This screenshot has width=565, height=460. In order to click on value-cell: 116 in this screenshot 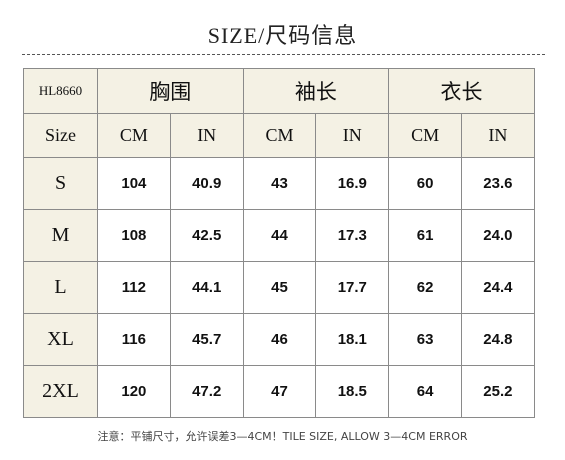, I will do `click(134, 339)`.